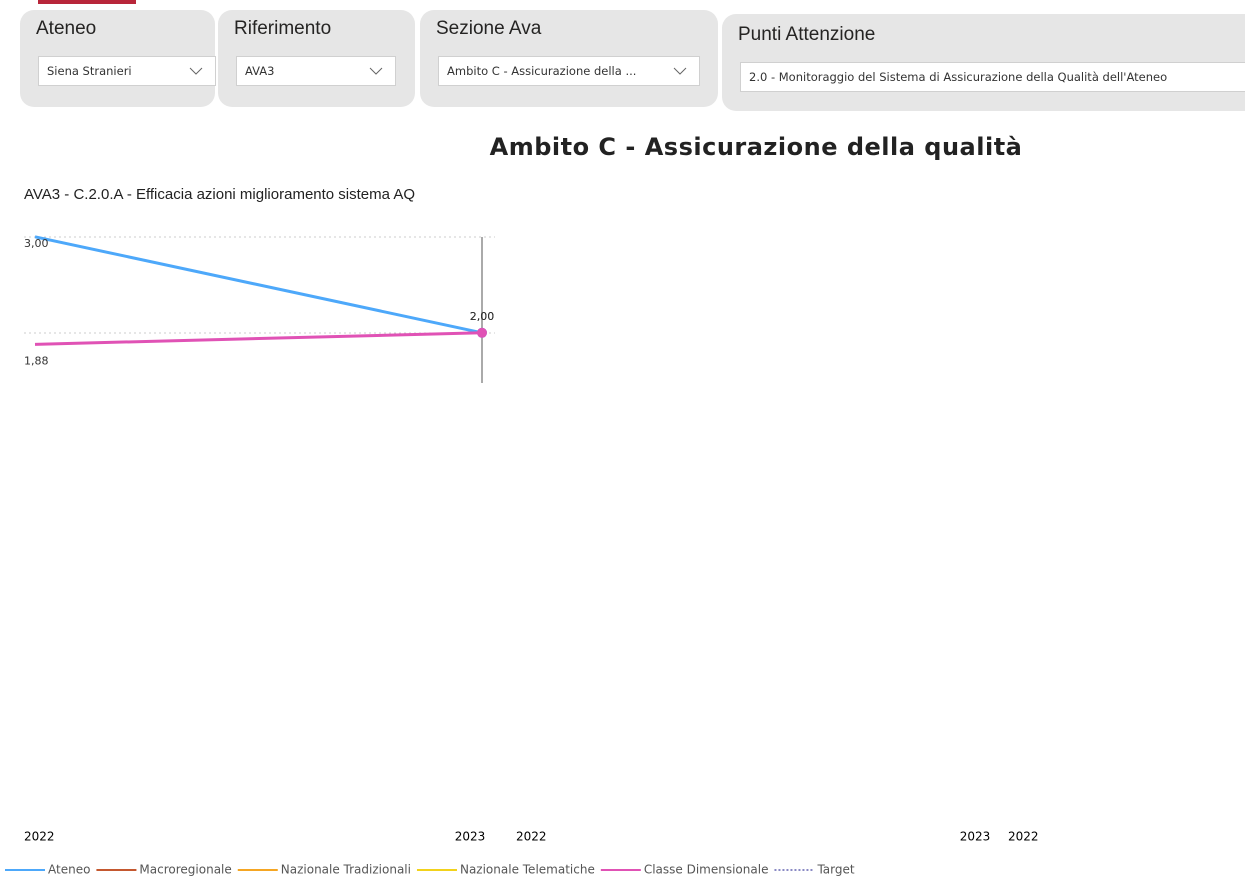  What do you see at coordinates (835, 870) in the screenshot?
I see `legend-label: Target` at bounding box center [835, 870].